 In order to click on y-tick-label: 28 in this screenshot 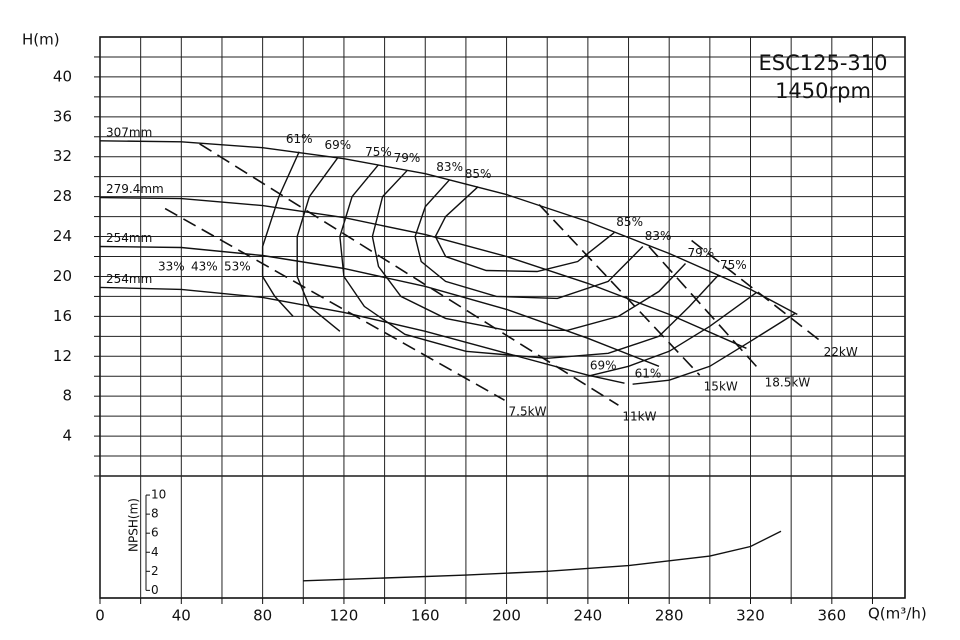, I will do `click(62, 196)`.